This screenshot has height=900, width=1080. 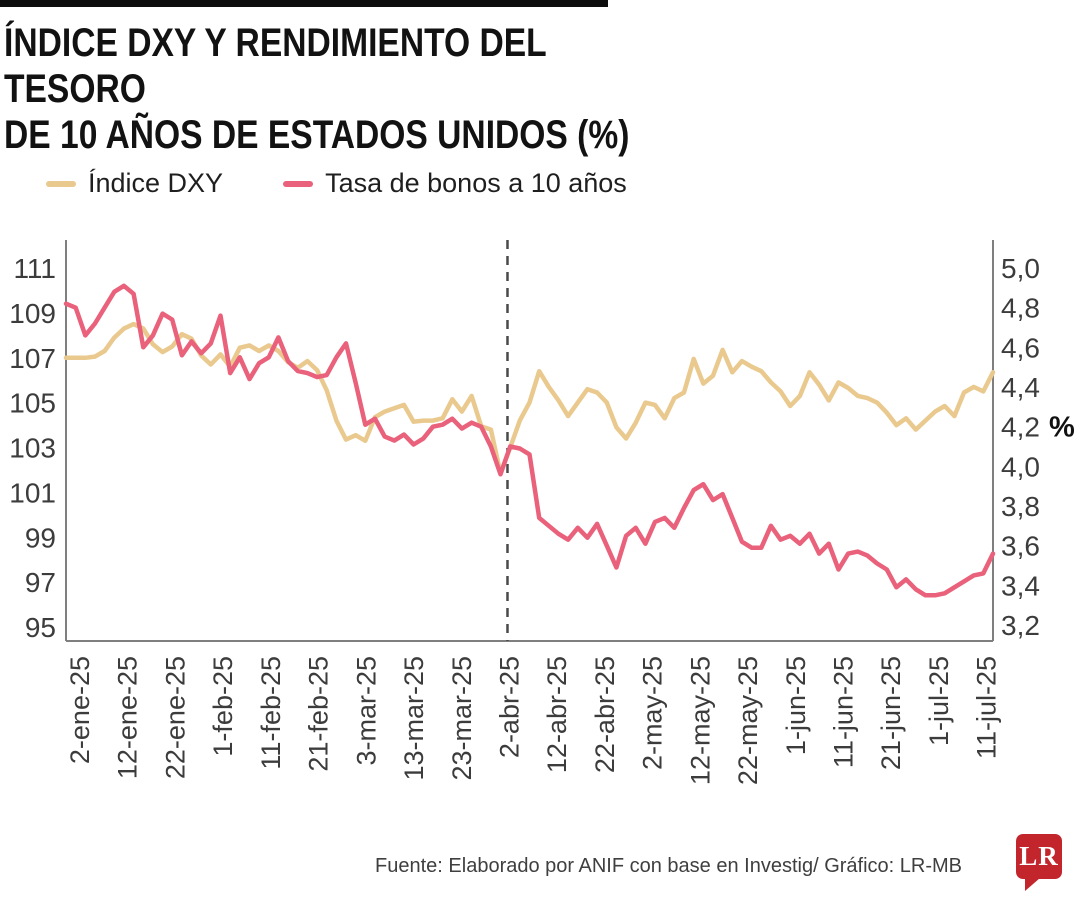 I want to click on chart-title-line2: DE 10 AÑOS DE ESTADOS UNIDOS (%), so click(x=317, y=135).